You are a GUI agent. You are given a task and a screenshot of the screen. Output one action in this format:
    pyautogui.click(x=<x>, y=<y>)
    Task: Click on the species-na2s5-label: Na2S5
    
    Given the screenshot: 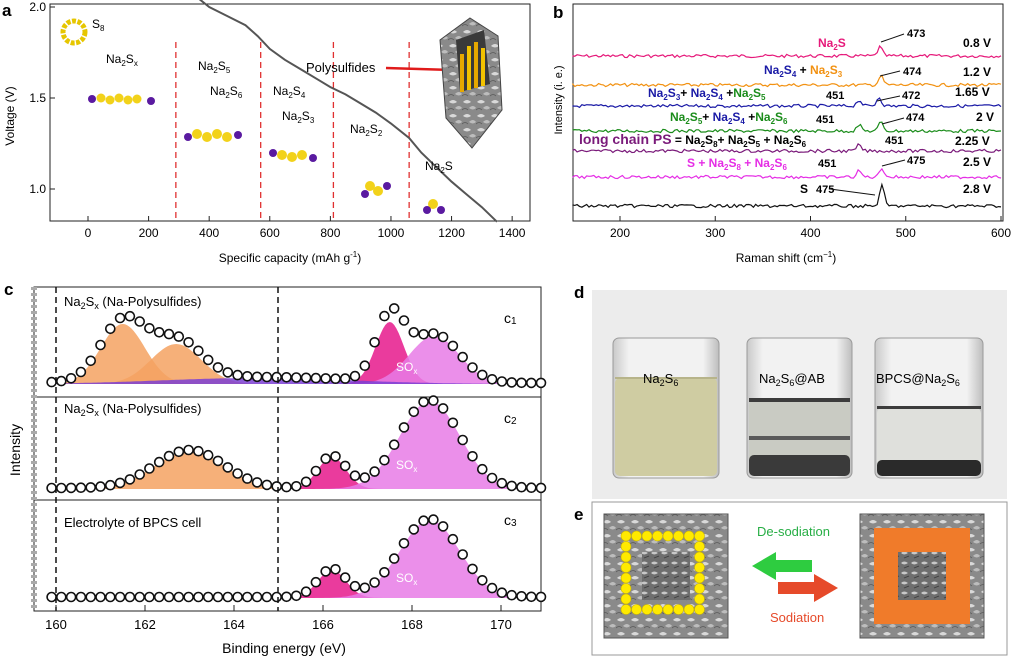 What is the action you would take?
    pyautogui.click(x=214, y=67)
    